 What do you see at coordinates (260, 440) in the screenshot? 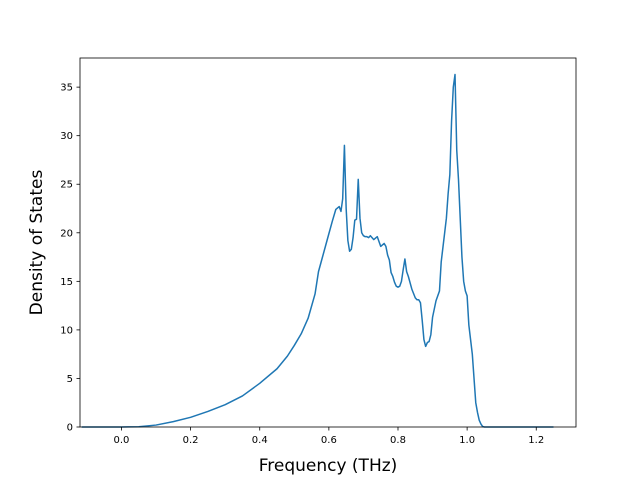
I see `x-tick-label: 0.4` at bounding box center [260, 440].